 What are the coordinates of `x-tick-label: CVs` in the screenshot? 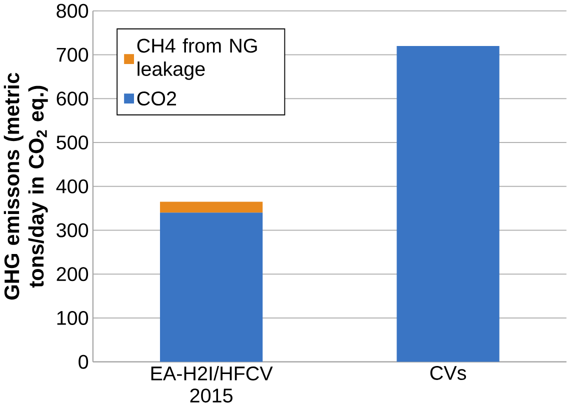 It's located at (448, 373).